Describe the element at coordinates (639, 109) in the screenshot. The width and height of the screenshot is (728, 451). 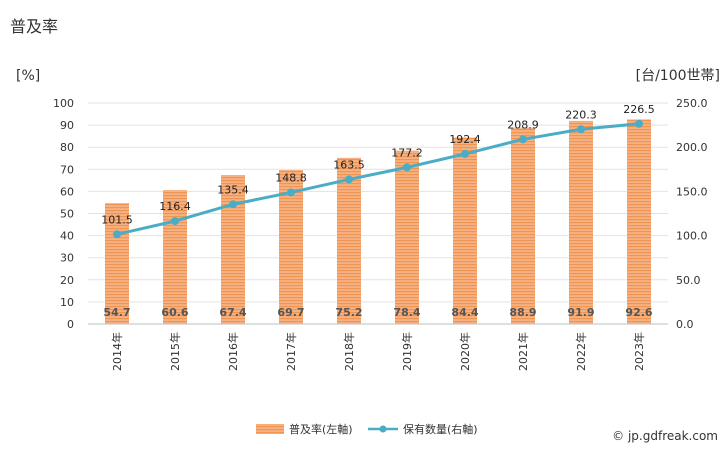
I see `line-label: 226.5` at that location.